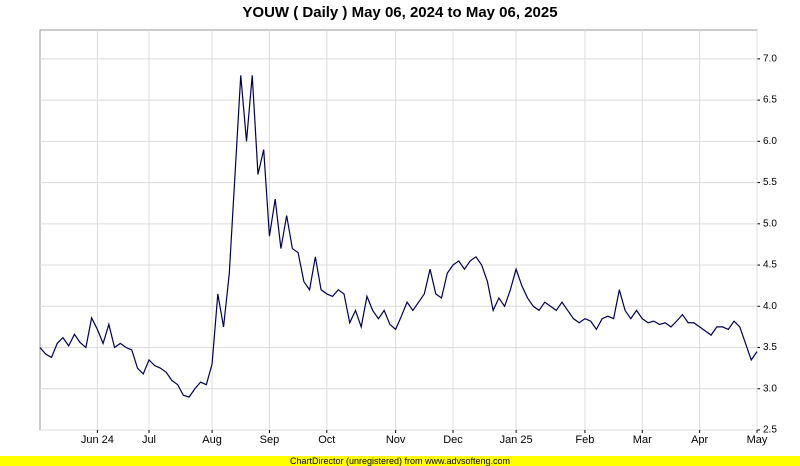 The image size is (800, 466). I want to click on y-tick-label: 5.0, so click(770, 223).